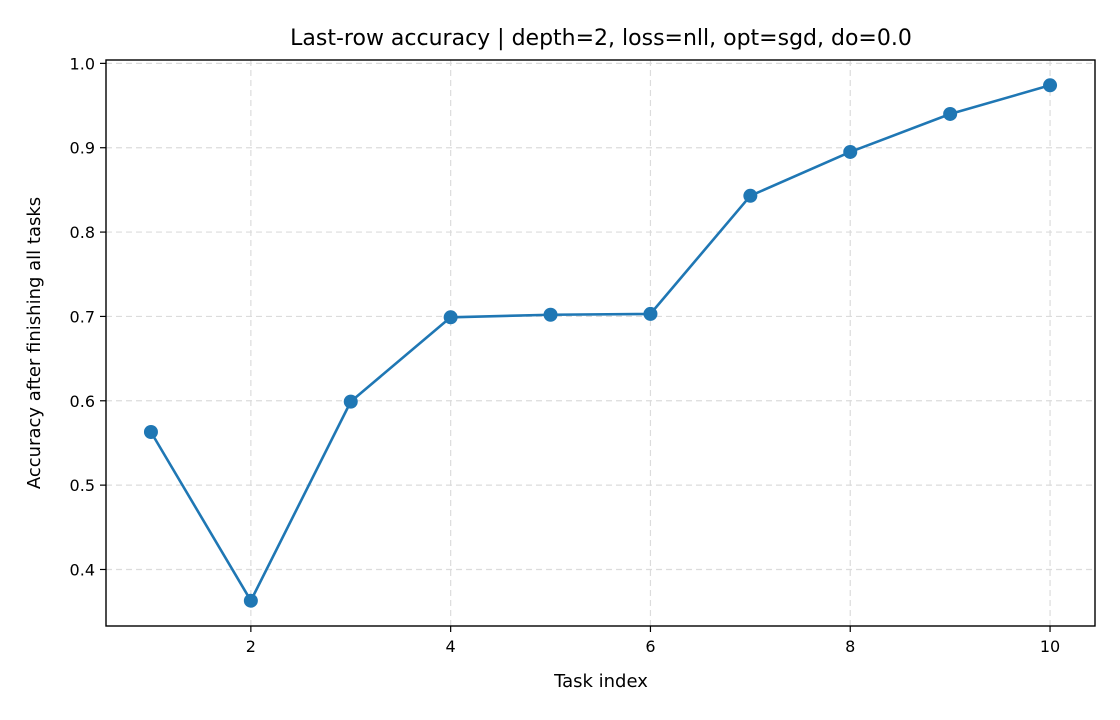  What do you see at coordinates (82, 485) in the screenshot?
I see `y-tick-label: 0.5` at bounding box center [82, 485].